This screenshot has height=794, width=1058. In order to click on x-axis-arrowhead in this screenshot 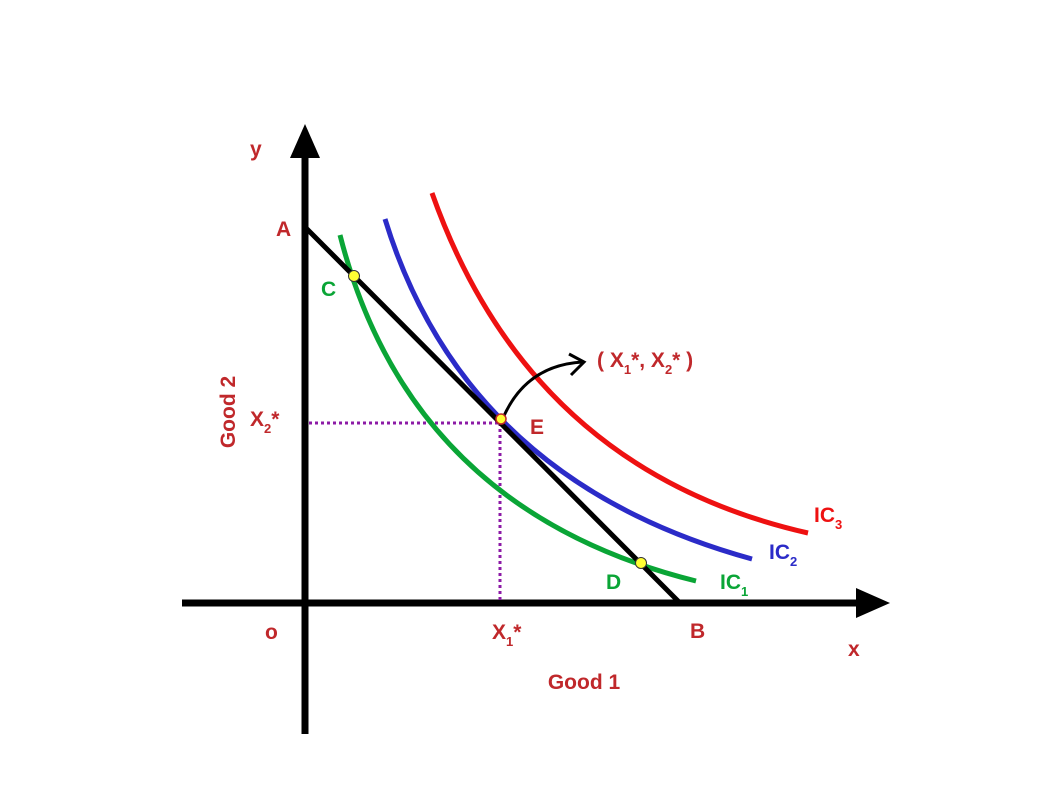, I will do `click(873, 603)`.